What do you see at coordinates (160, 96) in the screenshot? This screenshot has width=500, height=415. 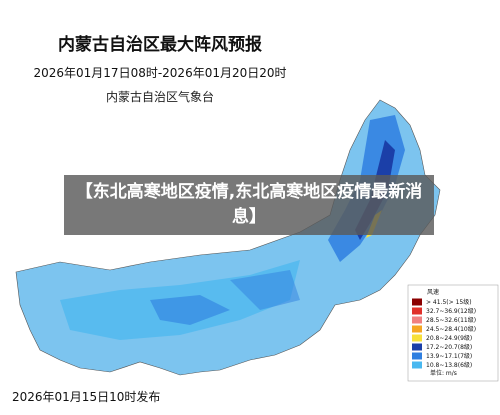 I see `issuer: 内蒙古自治区气象台` at bounding box center [160, 96].